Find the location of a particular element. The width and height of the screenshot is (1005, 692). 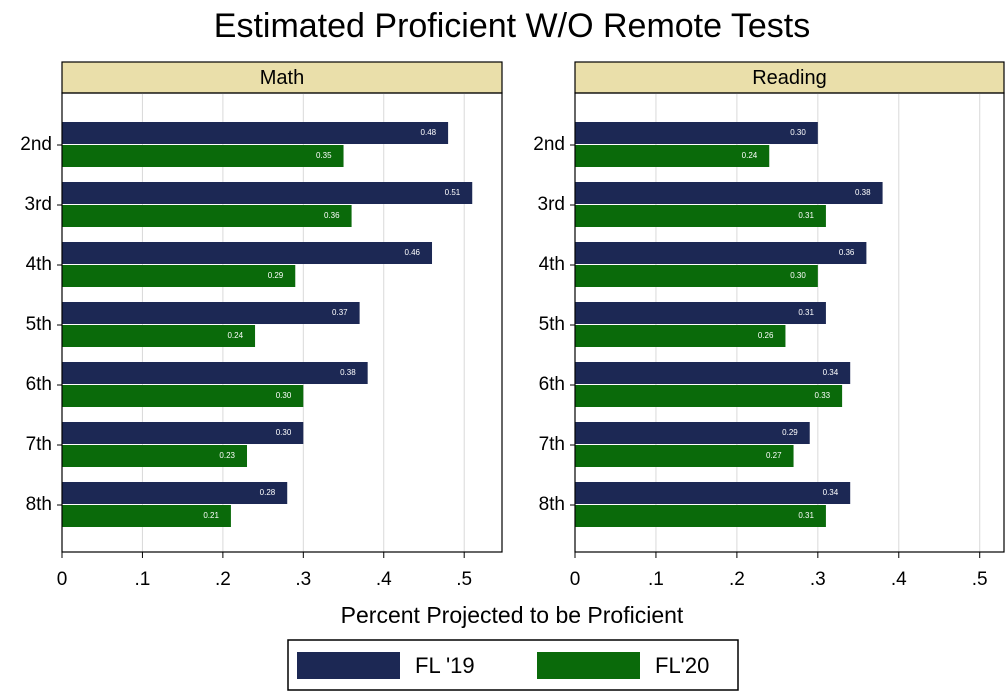

value-label: 0.37 is located at coordinates (340, 312).